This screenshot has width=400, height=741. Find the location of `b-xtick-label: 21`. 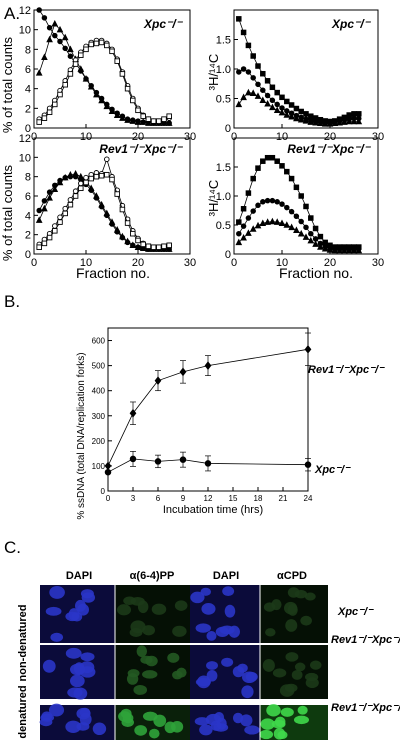

b-xtick-label: 21 is located at coordinates (283, 498).